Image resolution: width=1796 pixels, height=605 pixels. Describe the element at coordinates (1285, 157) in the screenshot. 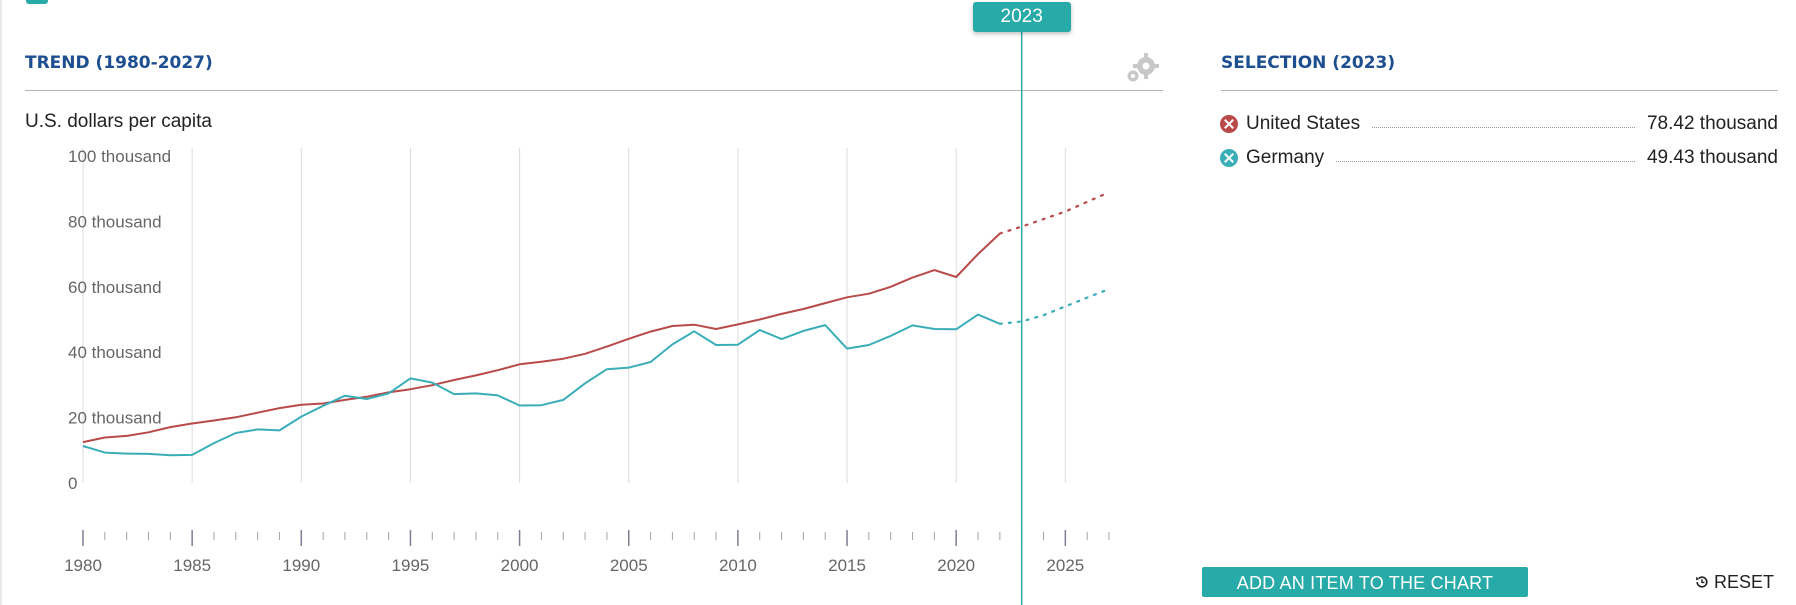

I see `selection-item-name: Germany` at that location.